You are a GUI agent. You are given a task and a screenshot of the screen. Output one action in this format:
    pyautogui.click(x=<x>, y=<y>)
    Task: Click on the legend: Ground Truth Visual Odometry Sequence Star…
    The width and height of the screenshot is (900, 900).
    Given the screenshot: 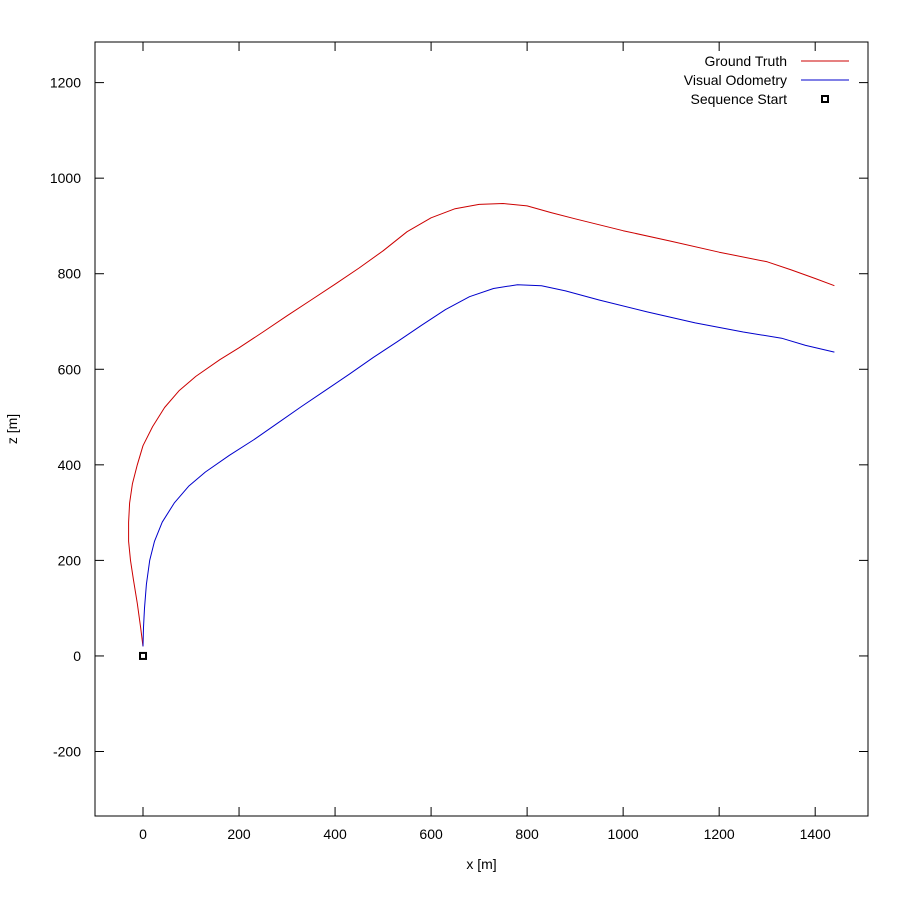 What is the action you would take?
    pyautogui.click(x=766, y=80)
    